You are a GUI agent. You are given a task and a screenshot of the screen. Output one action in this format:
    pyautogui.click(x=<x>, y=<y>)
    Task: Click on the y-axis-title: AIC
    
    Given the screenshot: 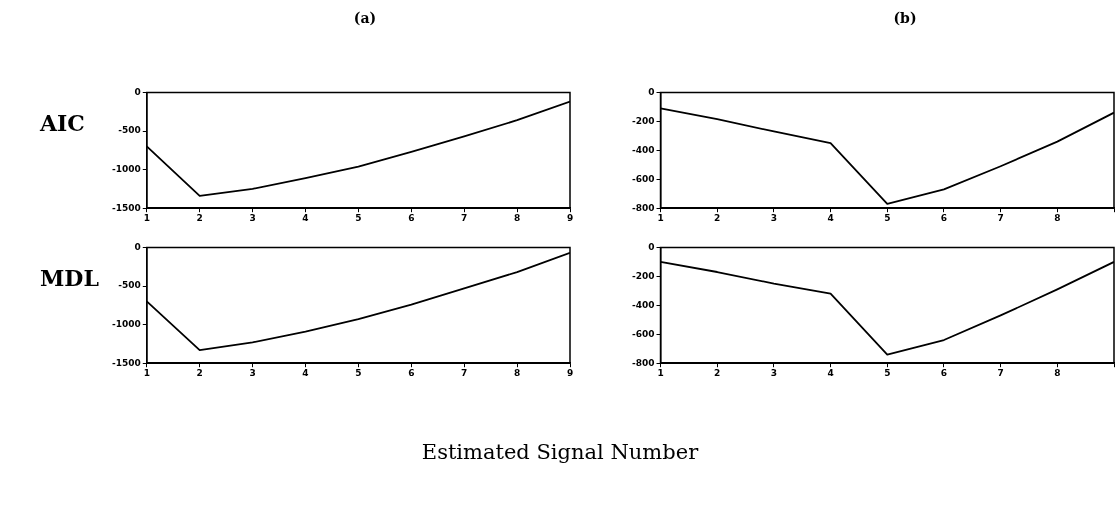 What is the action you would take?
    pyautogui.click(x=62, y=123)
    